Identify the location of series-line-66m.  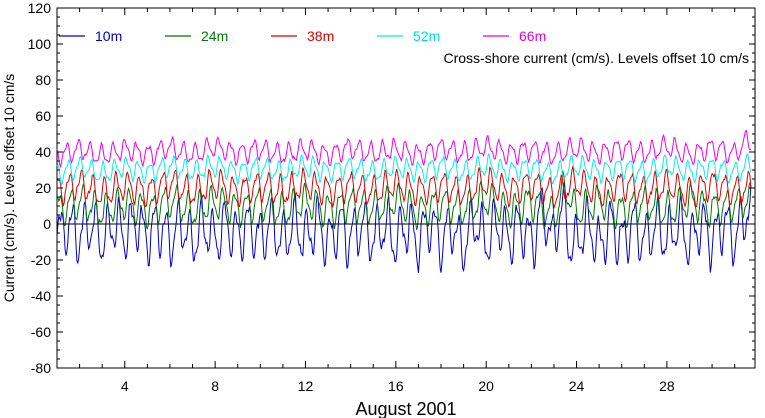
(404, 149).